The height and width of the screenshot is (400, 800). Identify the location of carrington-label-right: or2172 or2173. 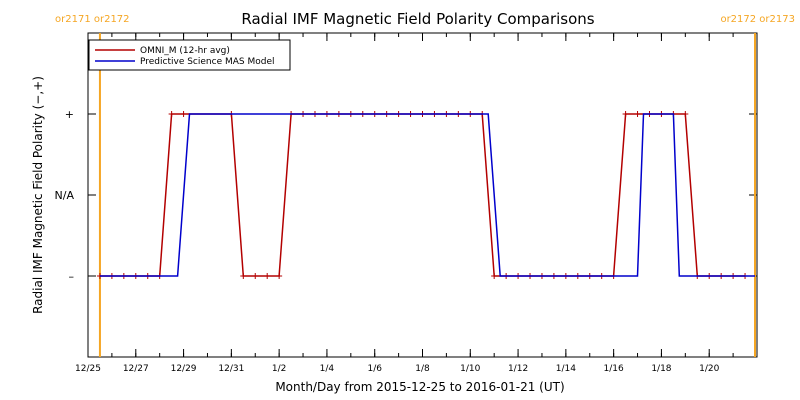
(757, 19).